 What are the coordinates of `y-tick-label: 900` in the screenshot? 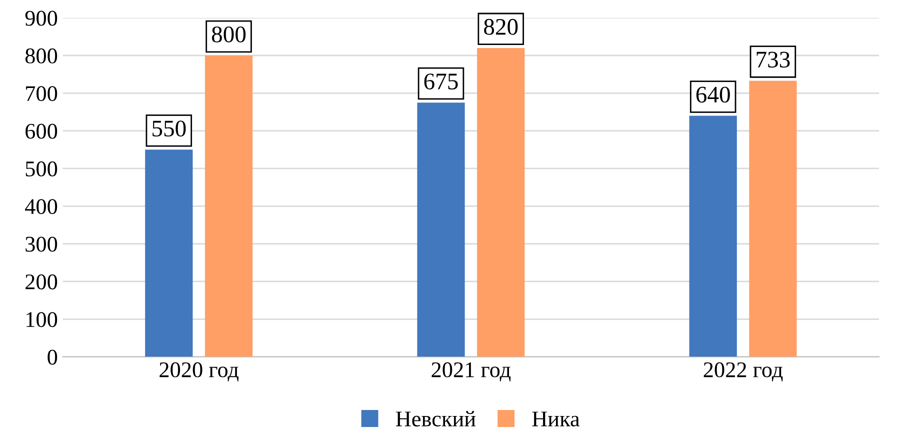 It's located at (41, 18).